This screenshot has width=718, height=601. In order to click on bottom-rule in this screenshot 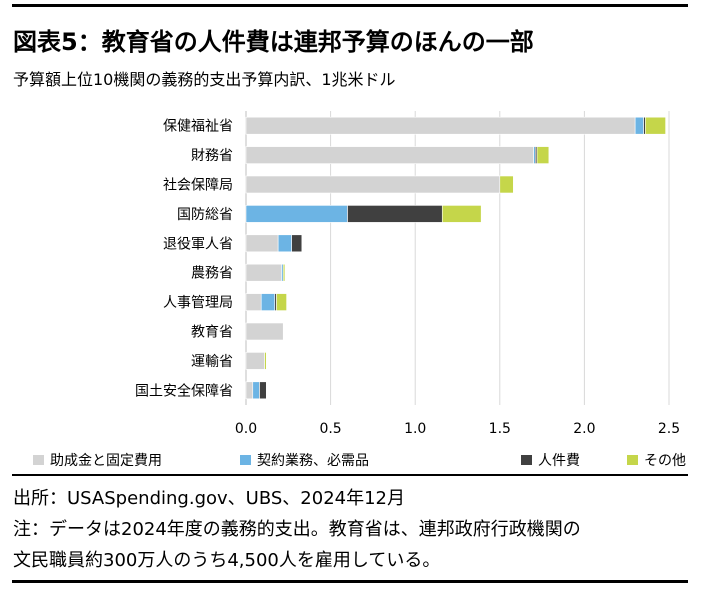, I will do `click(350, 581)`.